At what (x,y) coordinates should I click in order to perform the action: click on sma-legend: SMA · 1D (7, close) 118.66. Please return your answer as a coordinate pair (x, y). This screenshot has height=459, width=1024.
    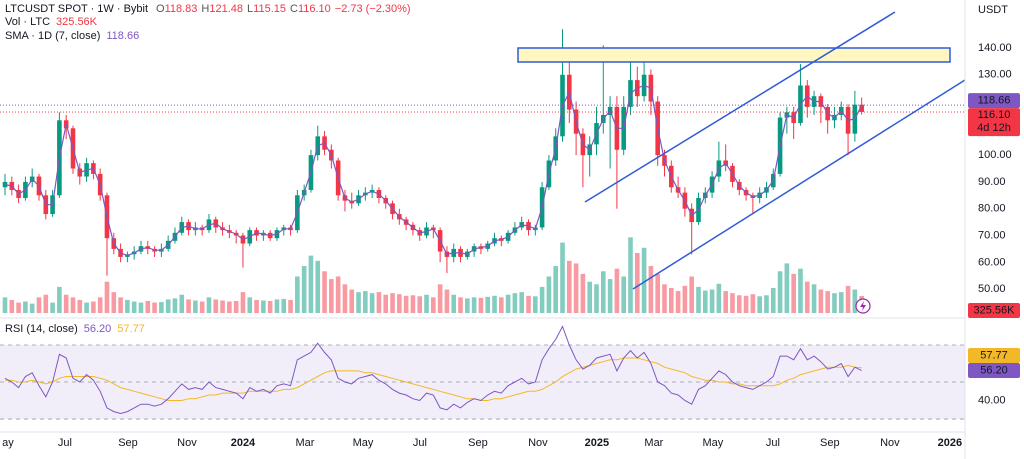
    Looking at the image, I should click on (72, 36).